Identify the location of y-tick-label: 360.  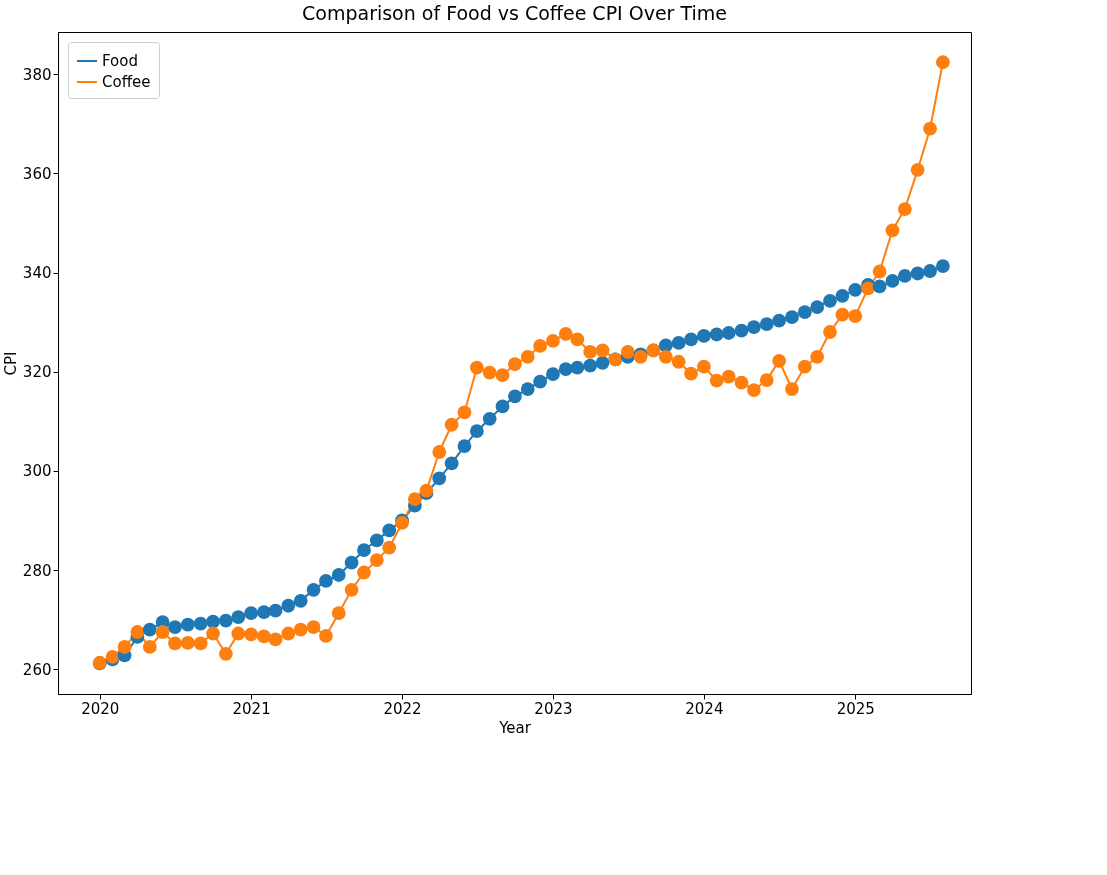
(37, 173).